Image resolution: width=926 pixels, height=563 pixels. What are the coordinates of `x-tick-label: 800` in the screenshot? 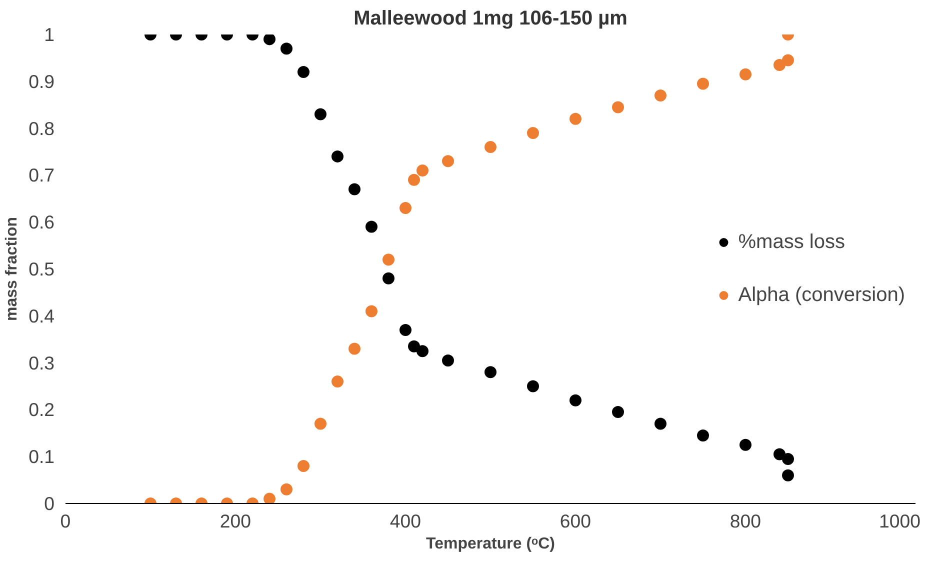 It's located at (746, 521).